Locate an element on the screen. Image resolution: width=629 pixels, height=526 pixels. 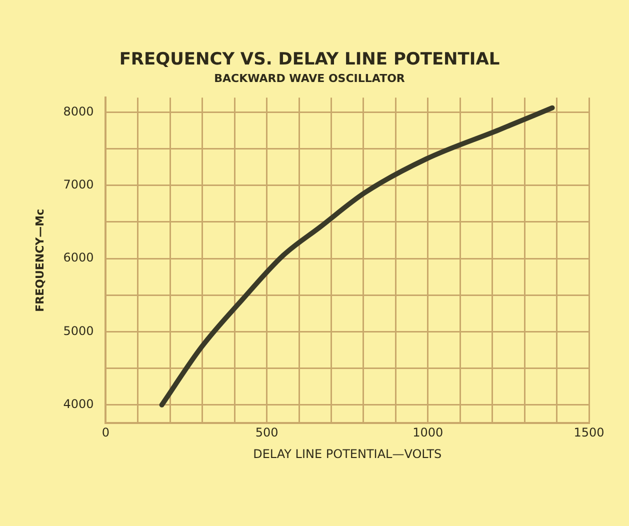
chart-subtitle: BACKWARD WAVE OSCILLATOR is located at coordinates (310, 78).